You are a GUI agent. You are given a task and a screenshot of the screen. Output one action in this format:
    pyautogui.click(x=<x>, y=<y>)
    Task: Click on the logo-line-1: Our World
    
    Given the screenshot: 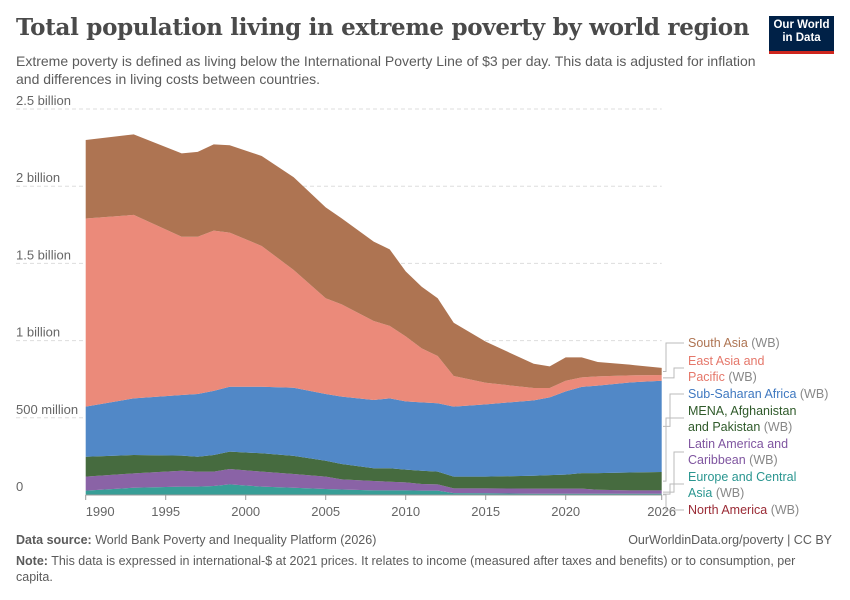 What is the action you would take?
    pyautogui.click(x=801, y=25)
    